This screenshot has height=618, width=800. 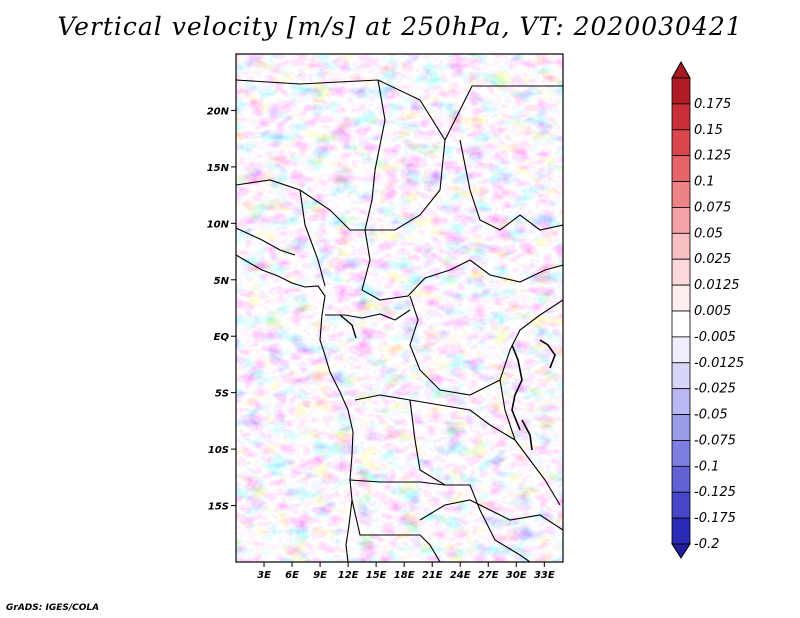 What do you see at coordinates (218, 450) in the screenshot?
I see `lat-label: 10S` at bounding box center [218, 450].